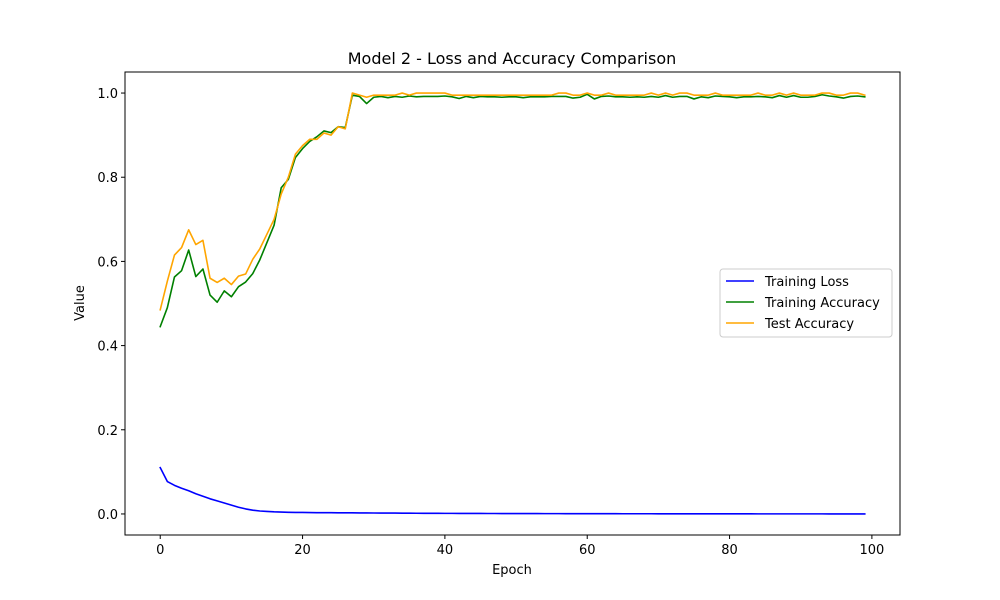 Image resolution: width=1000 pixels, height=600 pixels. Describe the element at coordinates (512, 58) in the screenshot. I see `chart-title: Model 2 - Loss and Accuracy Comparison` at that location.